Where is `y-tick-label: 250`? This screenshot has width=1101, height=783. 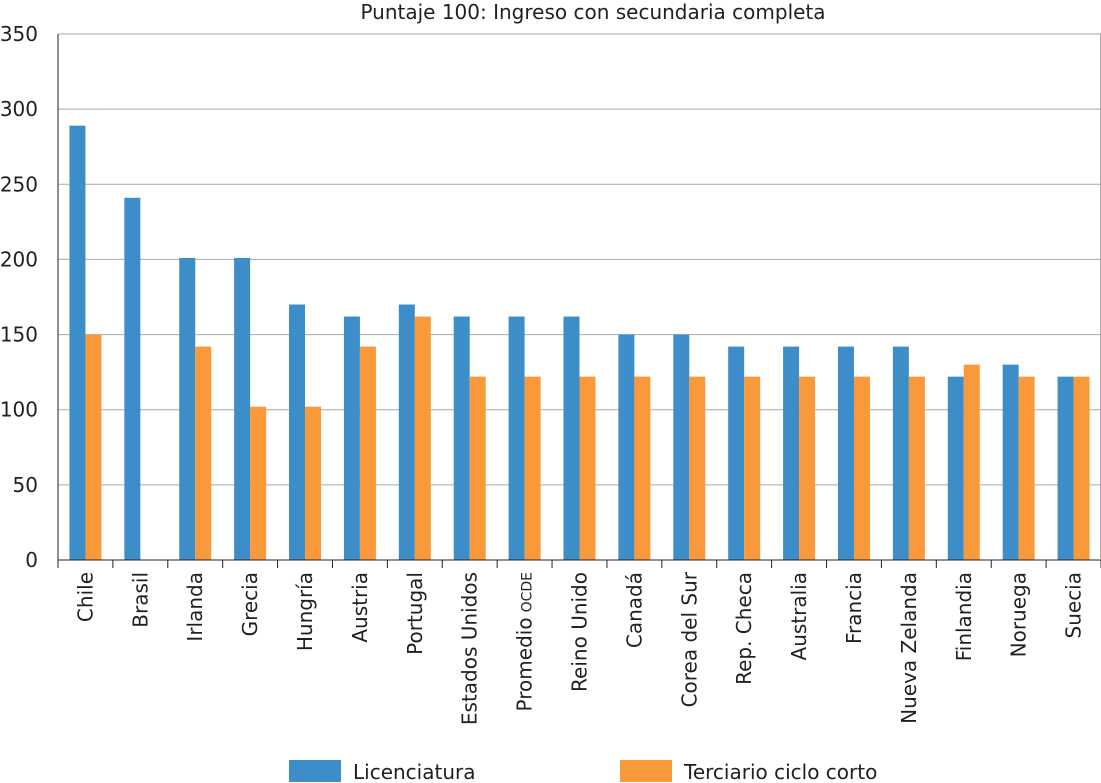
y-tick-label: 250 is located at coordinates (19, 184).